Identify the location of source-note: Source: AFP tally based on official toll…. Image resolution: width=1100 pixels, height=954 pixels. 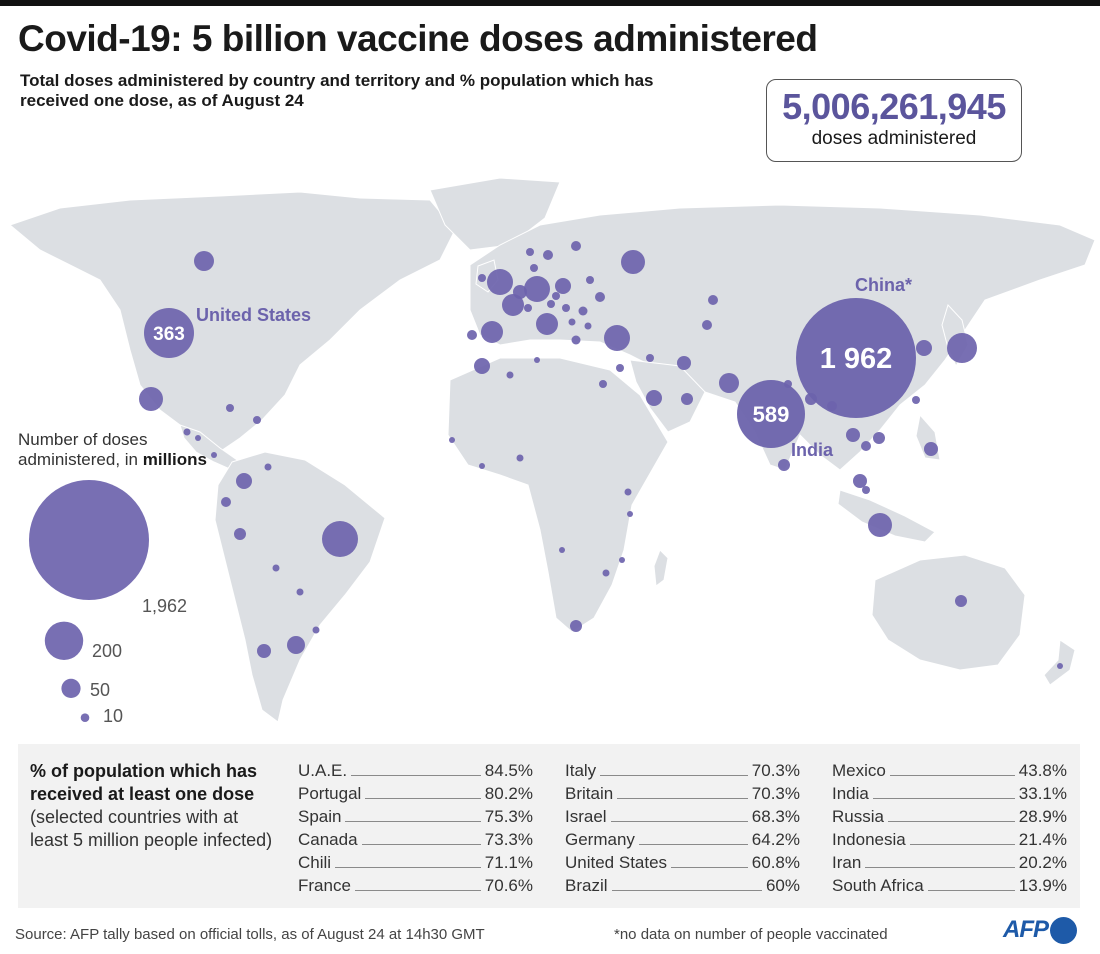
(250, 934).